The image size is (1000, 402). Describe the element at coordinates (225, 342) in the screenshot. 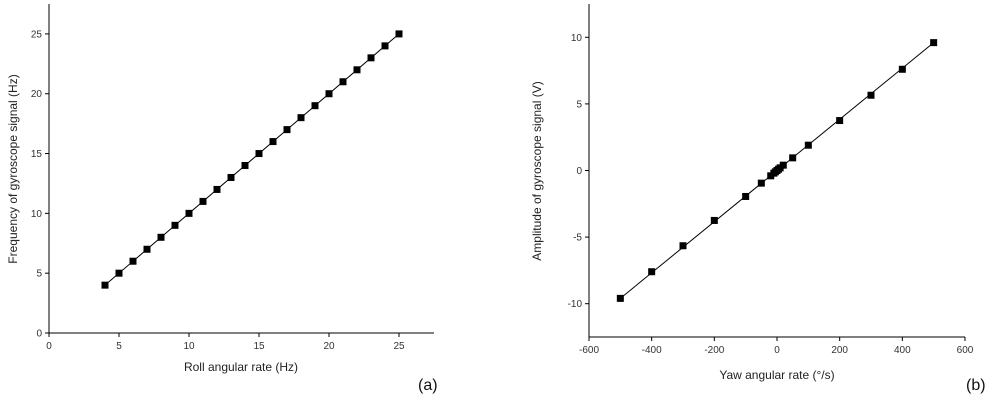

I see `panel-a-x-ticks: 0 5 10 15 20 25` at that location.